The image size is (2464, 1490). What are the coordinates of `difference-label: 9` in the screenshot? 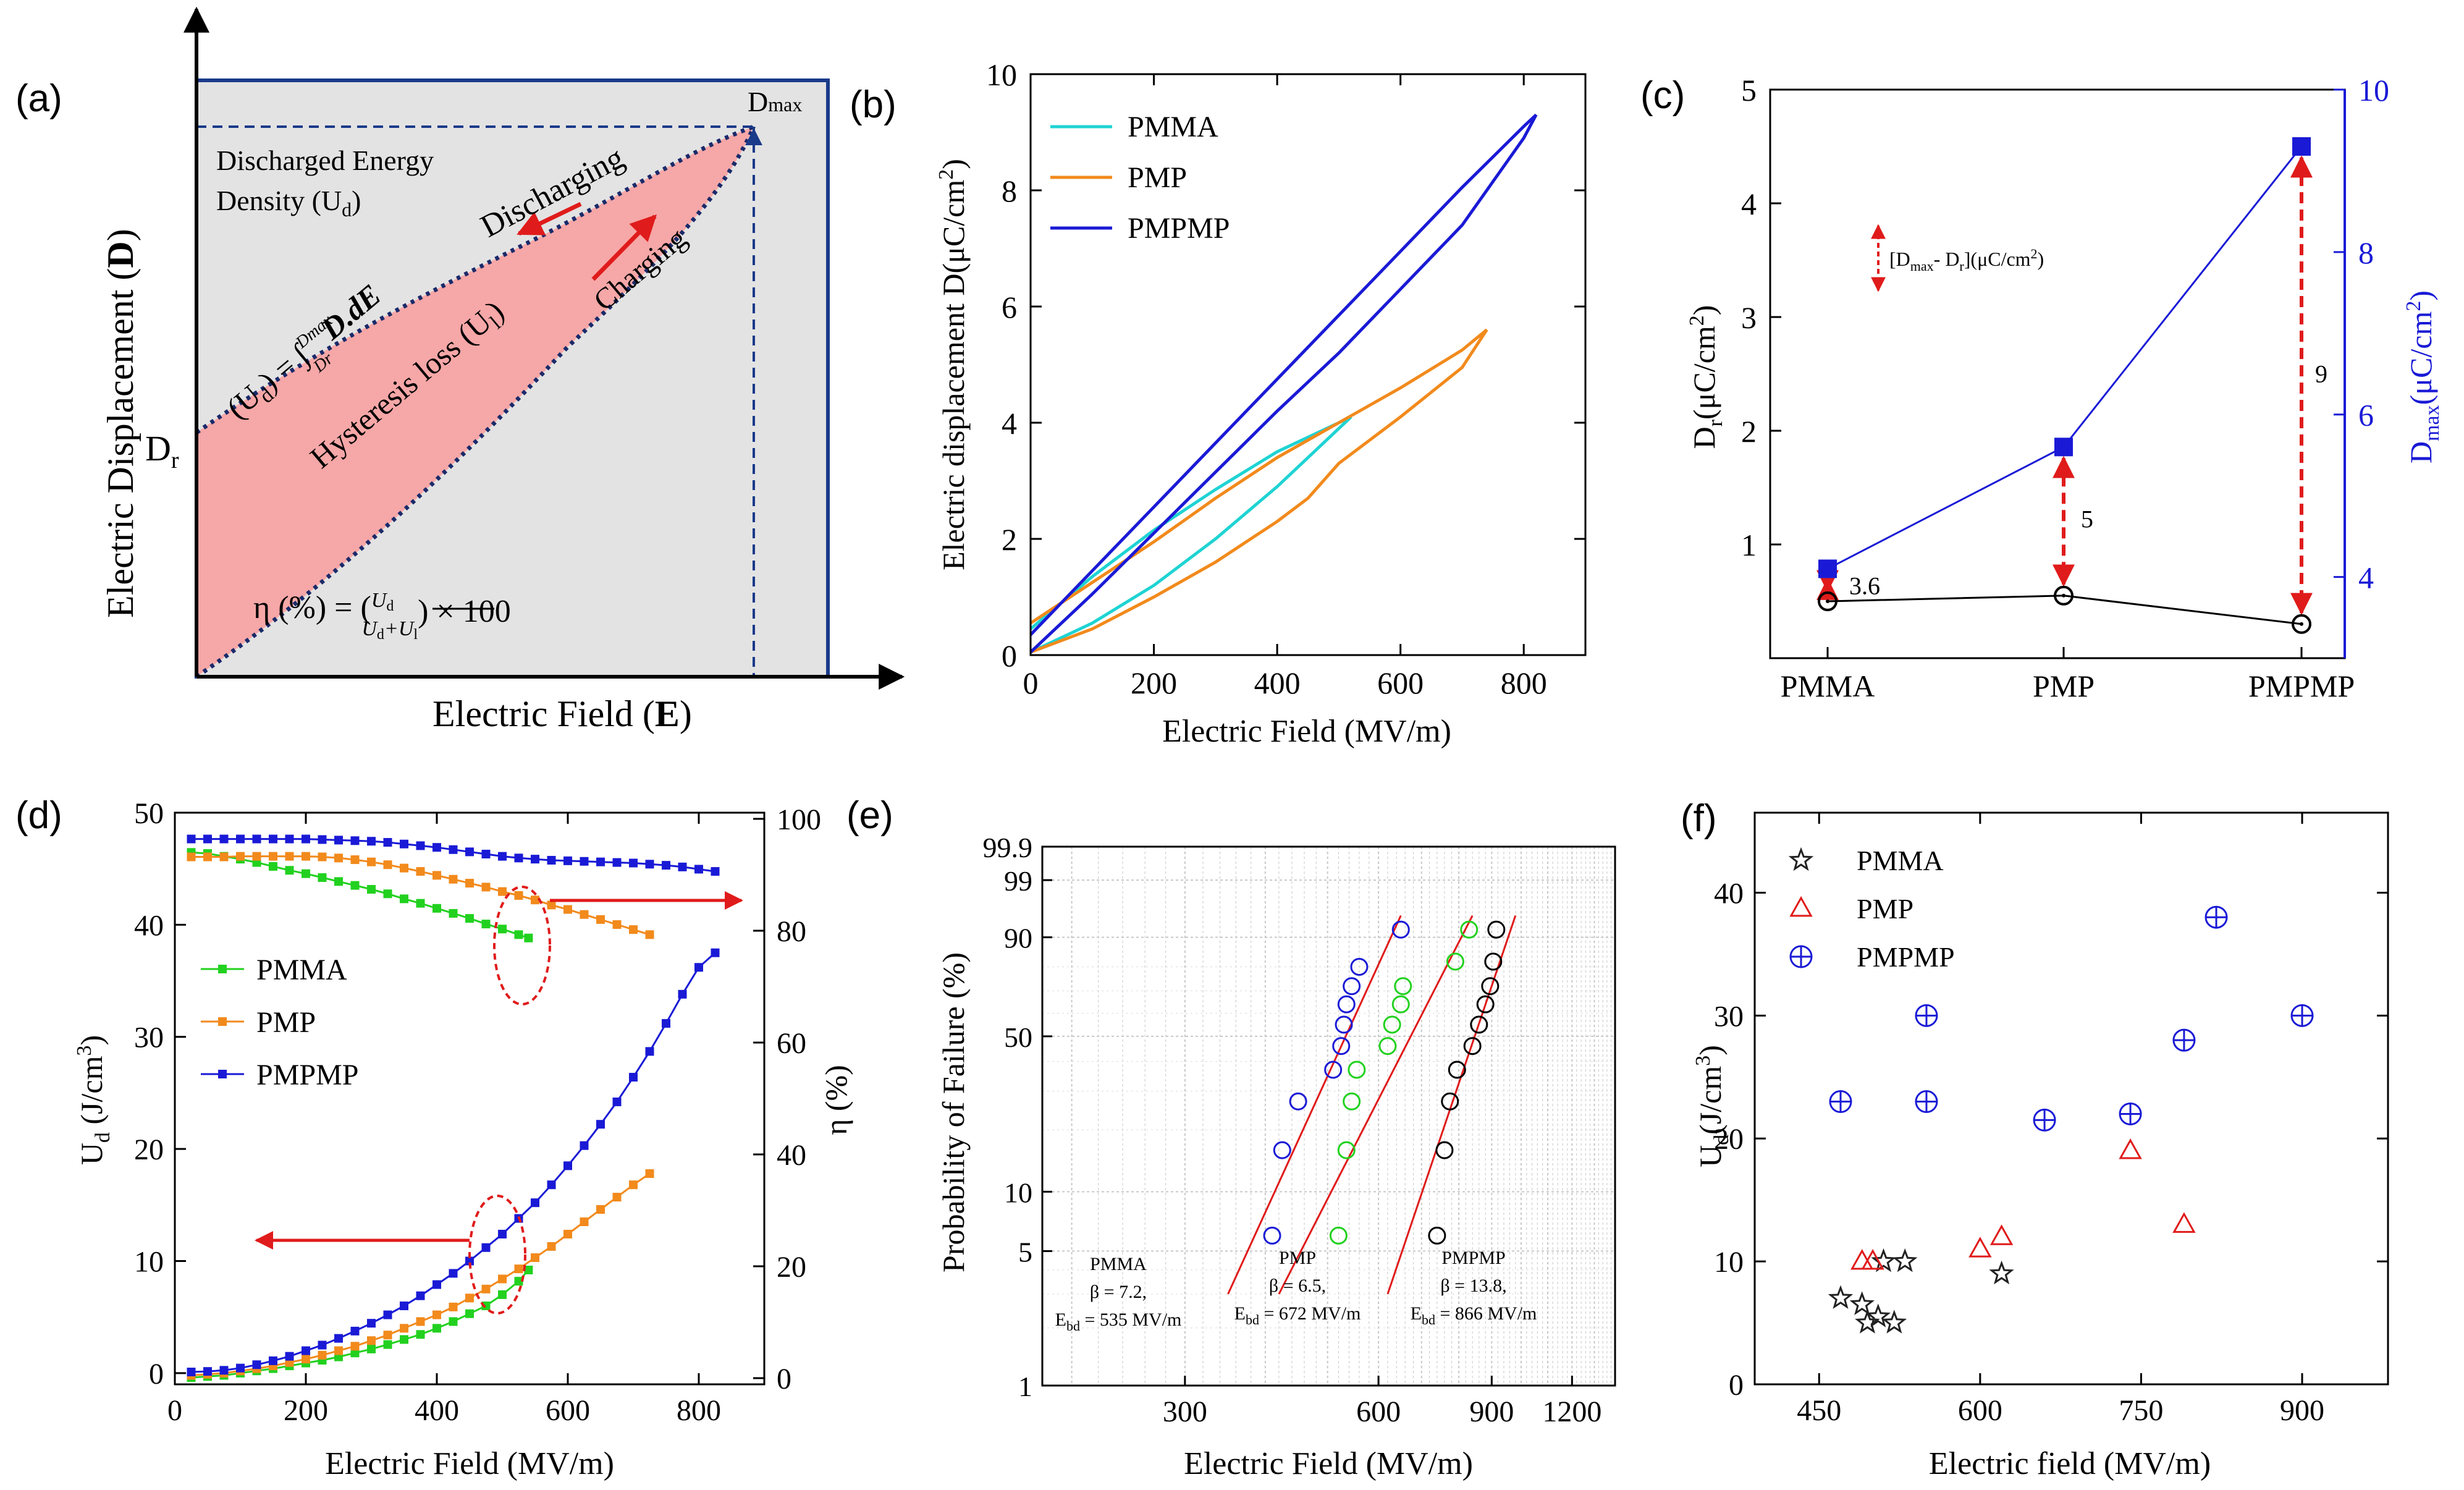 It's located at (2321, 374).